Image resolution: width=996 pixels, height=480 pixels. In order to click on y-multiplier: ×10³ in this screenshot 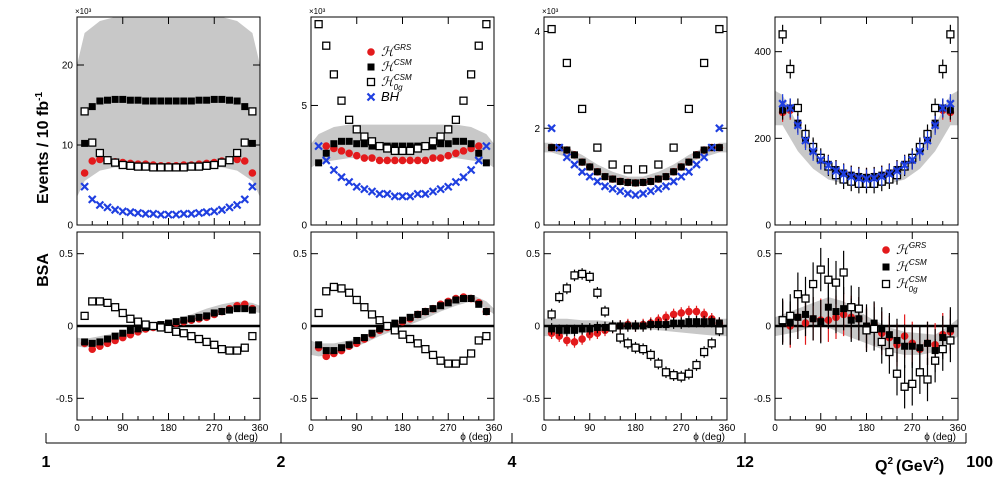, I will do `click(550, 11)`.